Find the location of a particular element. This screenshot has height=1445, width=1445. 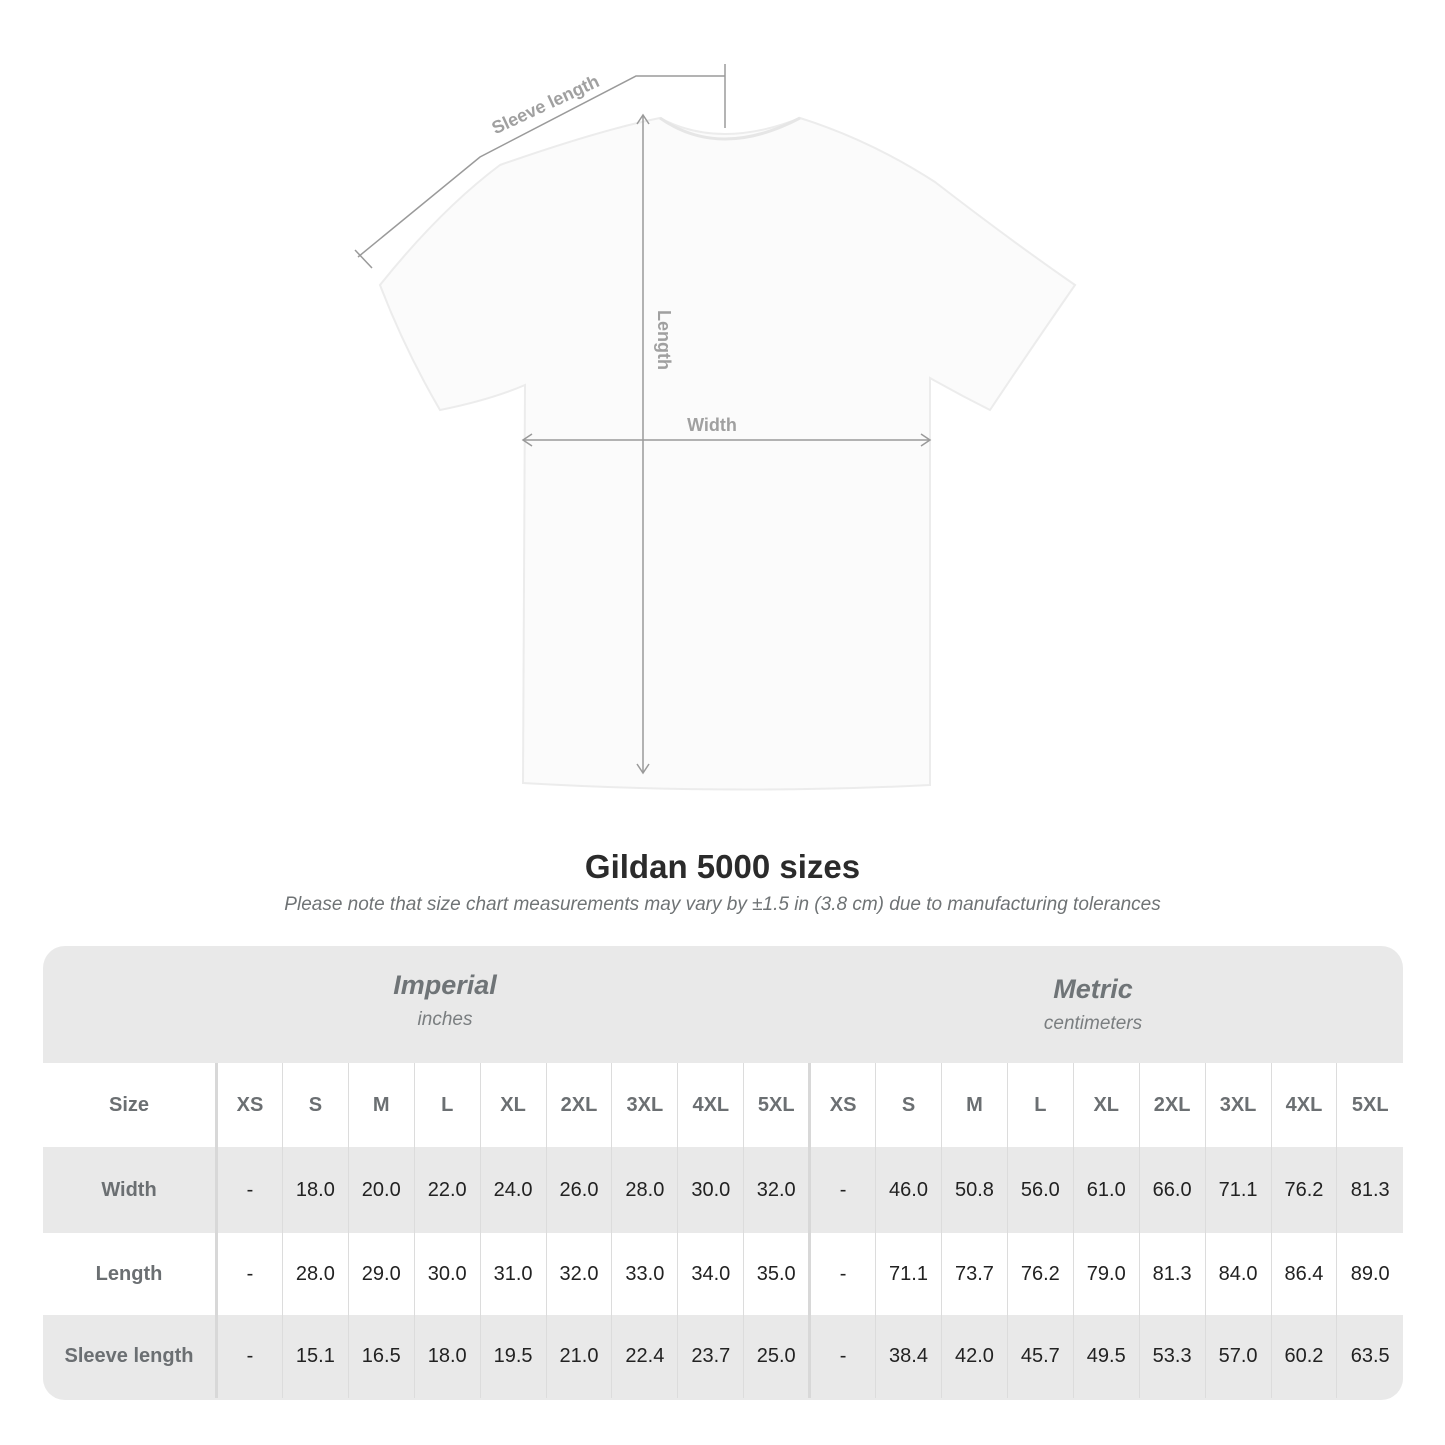

metric-size-l: L is located at coordinates (1040, 1105).